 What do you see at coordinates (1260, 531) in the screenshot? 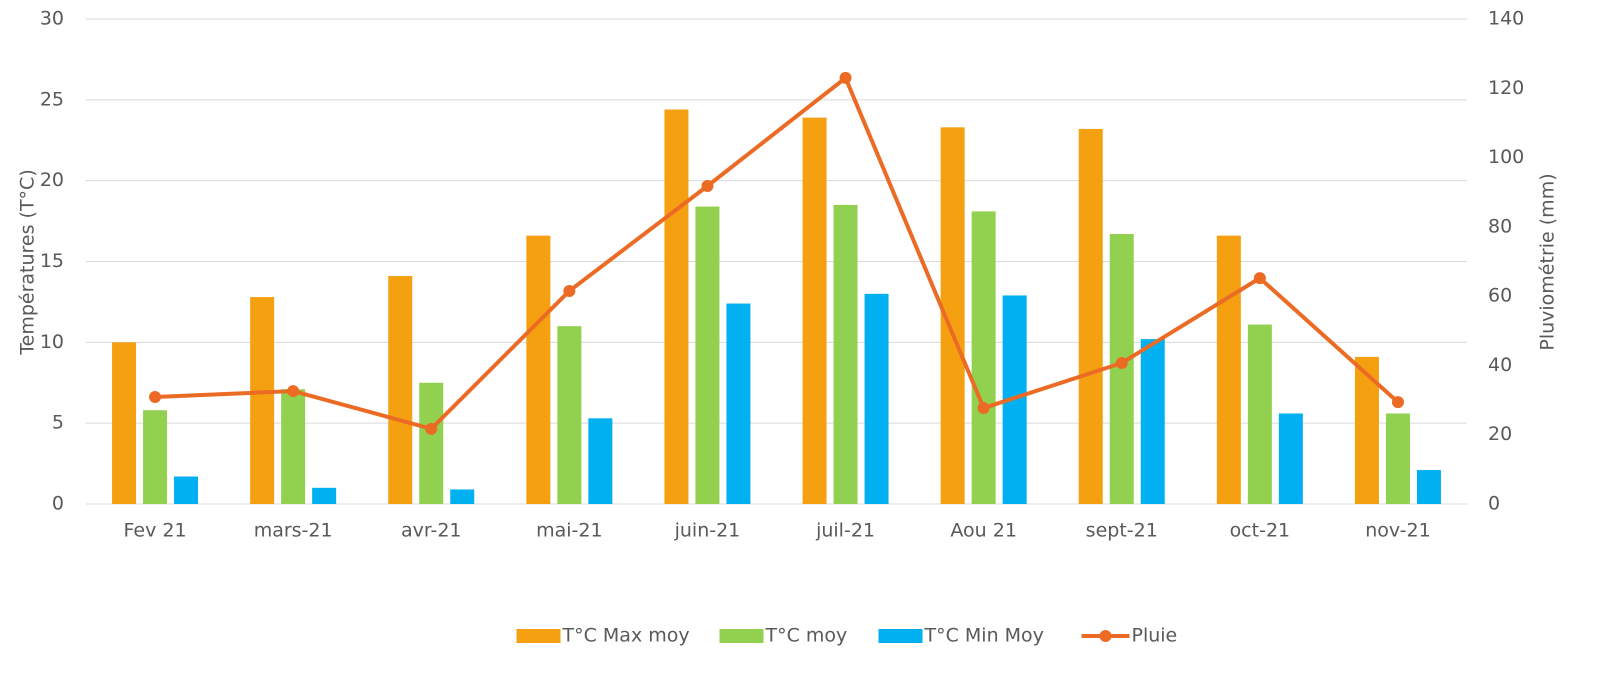
I see `x-tick-label: oct-21` at bounding box center [1260, 531].